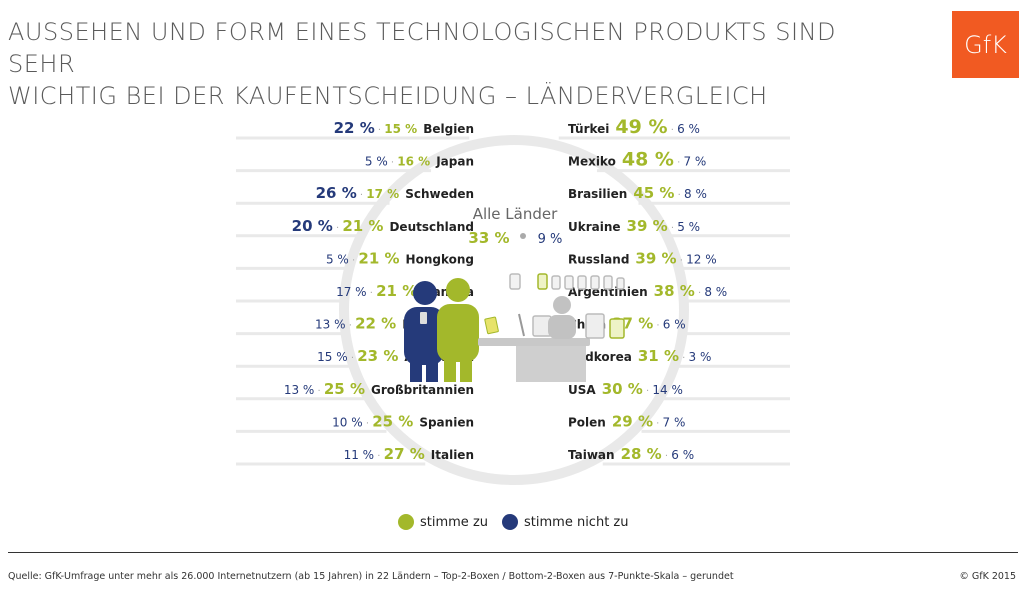  I want to click on agree-value: 29 %, so click(632, 421).